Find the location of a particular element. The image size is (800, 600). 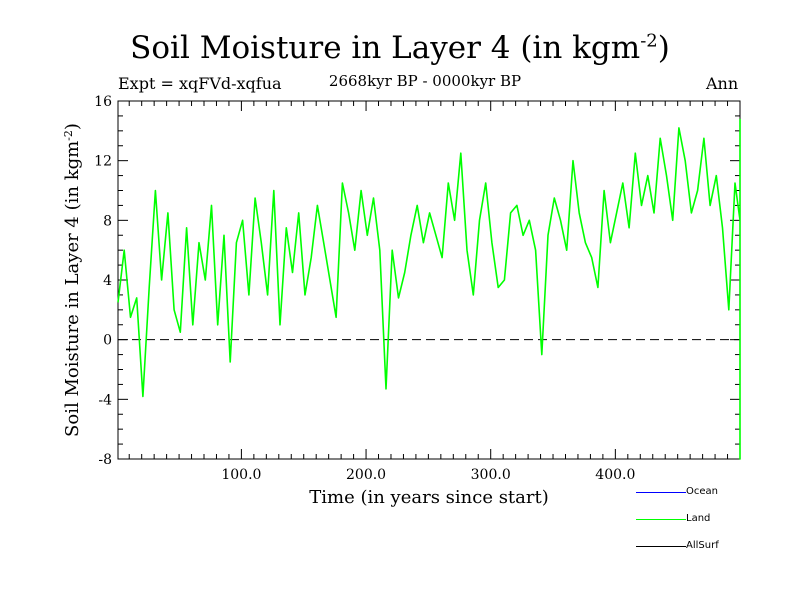

legend-label-land: Land is located at coordinates (698, 518).